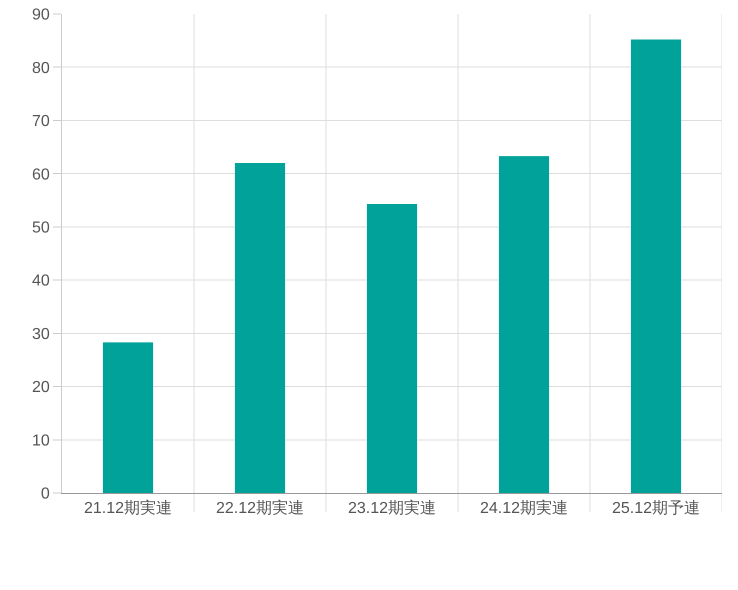 The height and width of the screenshot is (590, 738). Describe the element at coordinates (524, 508) in the screenshot. I see `x-tick-label: 24.12期実連` at that location.